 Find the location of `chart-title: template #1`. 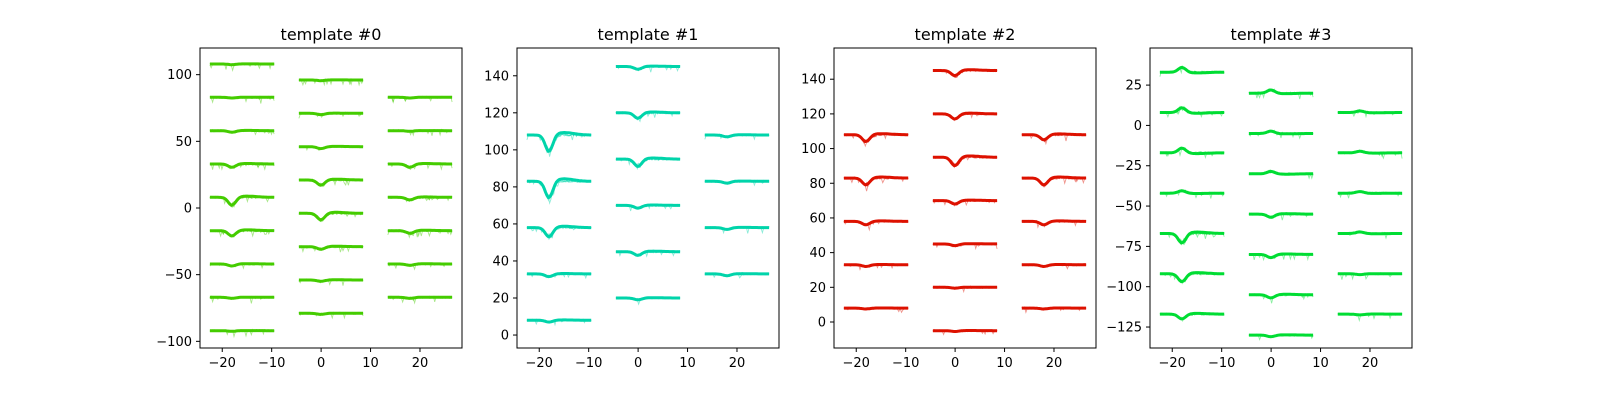

chart-title: template #1 is located at coordinates (648, 34).